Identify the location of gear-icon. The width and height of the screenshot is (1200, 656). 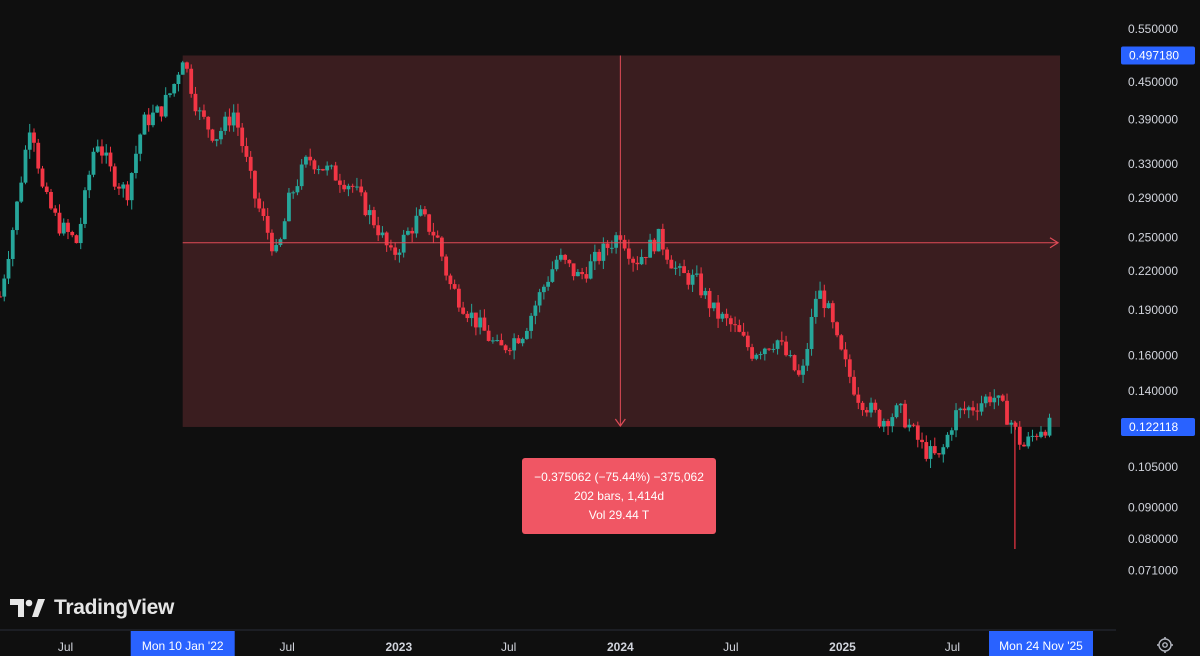
(1165, 645).